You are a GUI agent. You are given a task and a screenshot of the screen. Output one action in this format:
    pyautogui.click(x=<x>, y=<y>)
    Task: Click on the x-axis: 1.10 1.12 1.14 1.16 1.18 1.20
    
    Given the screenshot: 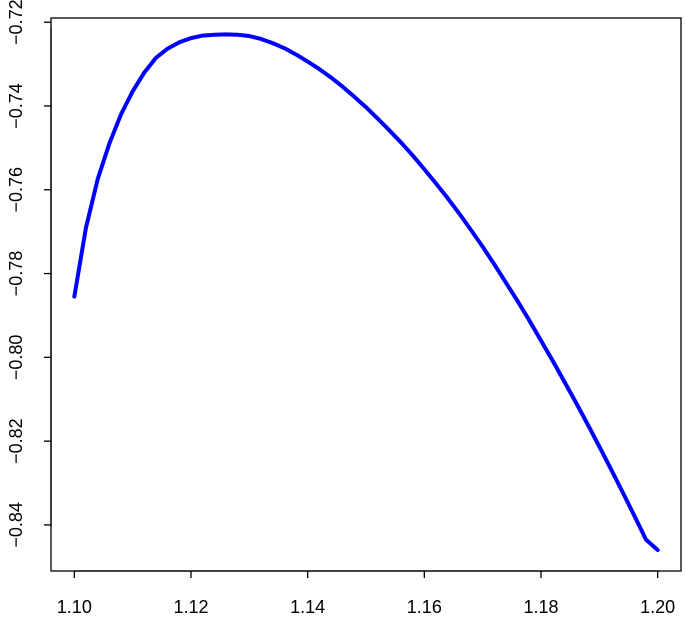 What is the action you would take?
    pyautogui.click(x=366, y=593)
    